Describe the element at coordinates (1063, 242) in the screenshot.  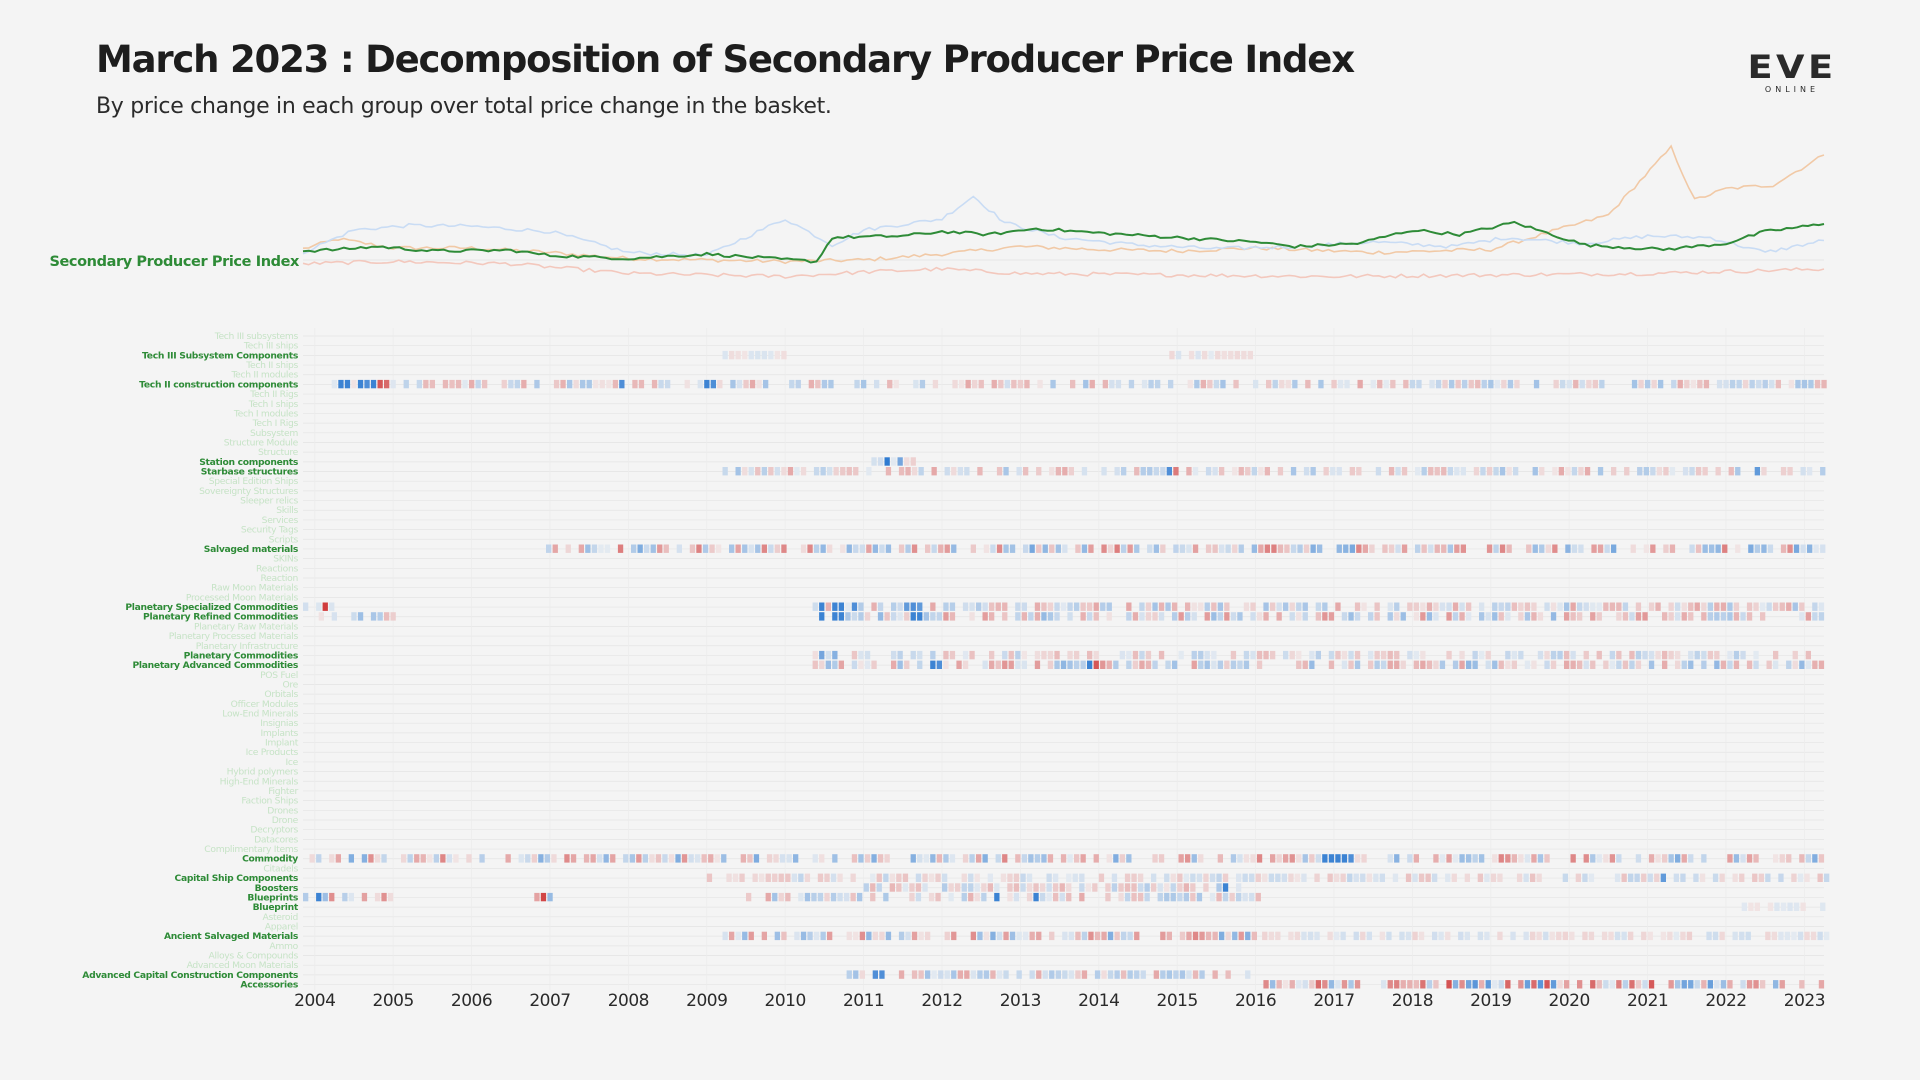
I see `index-line` at that location.